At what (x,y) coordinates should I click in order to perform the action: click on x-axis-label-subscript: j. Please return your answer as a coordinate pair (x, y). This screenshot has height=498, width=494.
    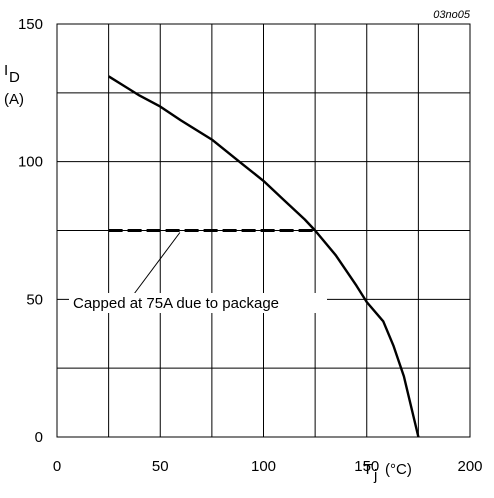
    Looking at the image, I should click on (375, 475).